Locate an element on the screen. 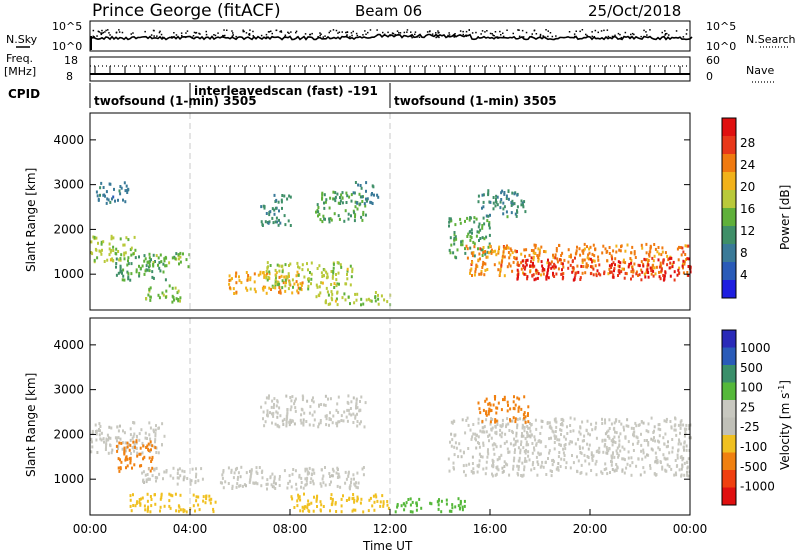 The image size is (800, 554). noise-right-tick-bottom: 10^0 is located at coordinates (721, 46).